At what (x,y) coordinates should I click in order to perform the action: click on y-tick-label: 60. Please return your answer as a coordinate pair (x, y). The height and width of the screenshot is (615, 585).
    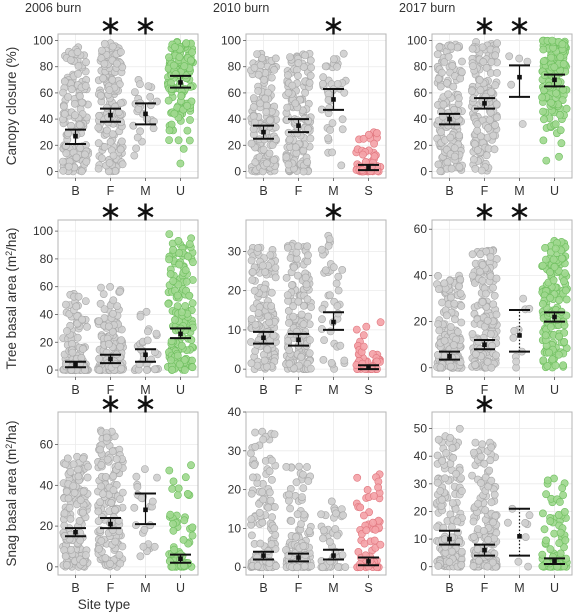
    Looking at the image, I should click on (235, 93).